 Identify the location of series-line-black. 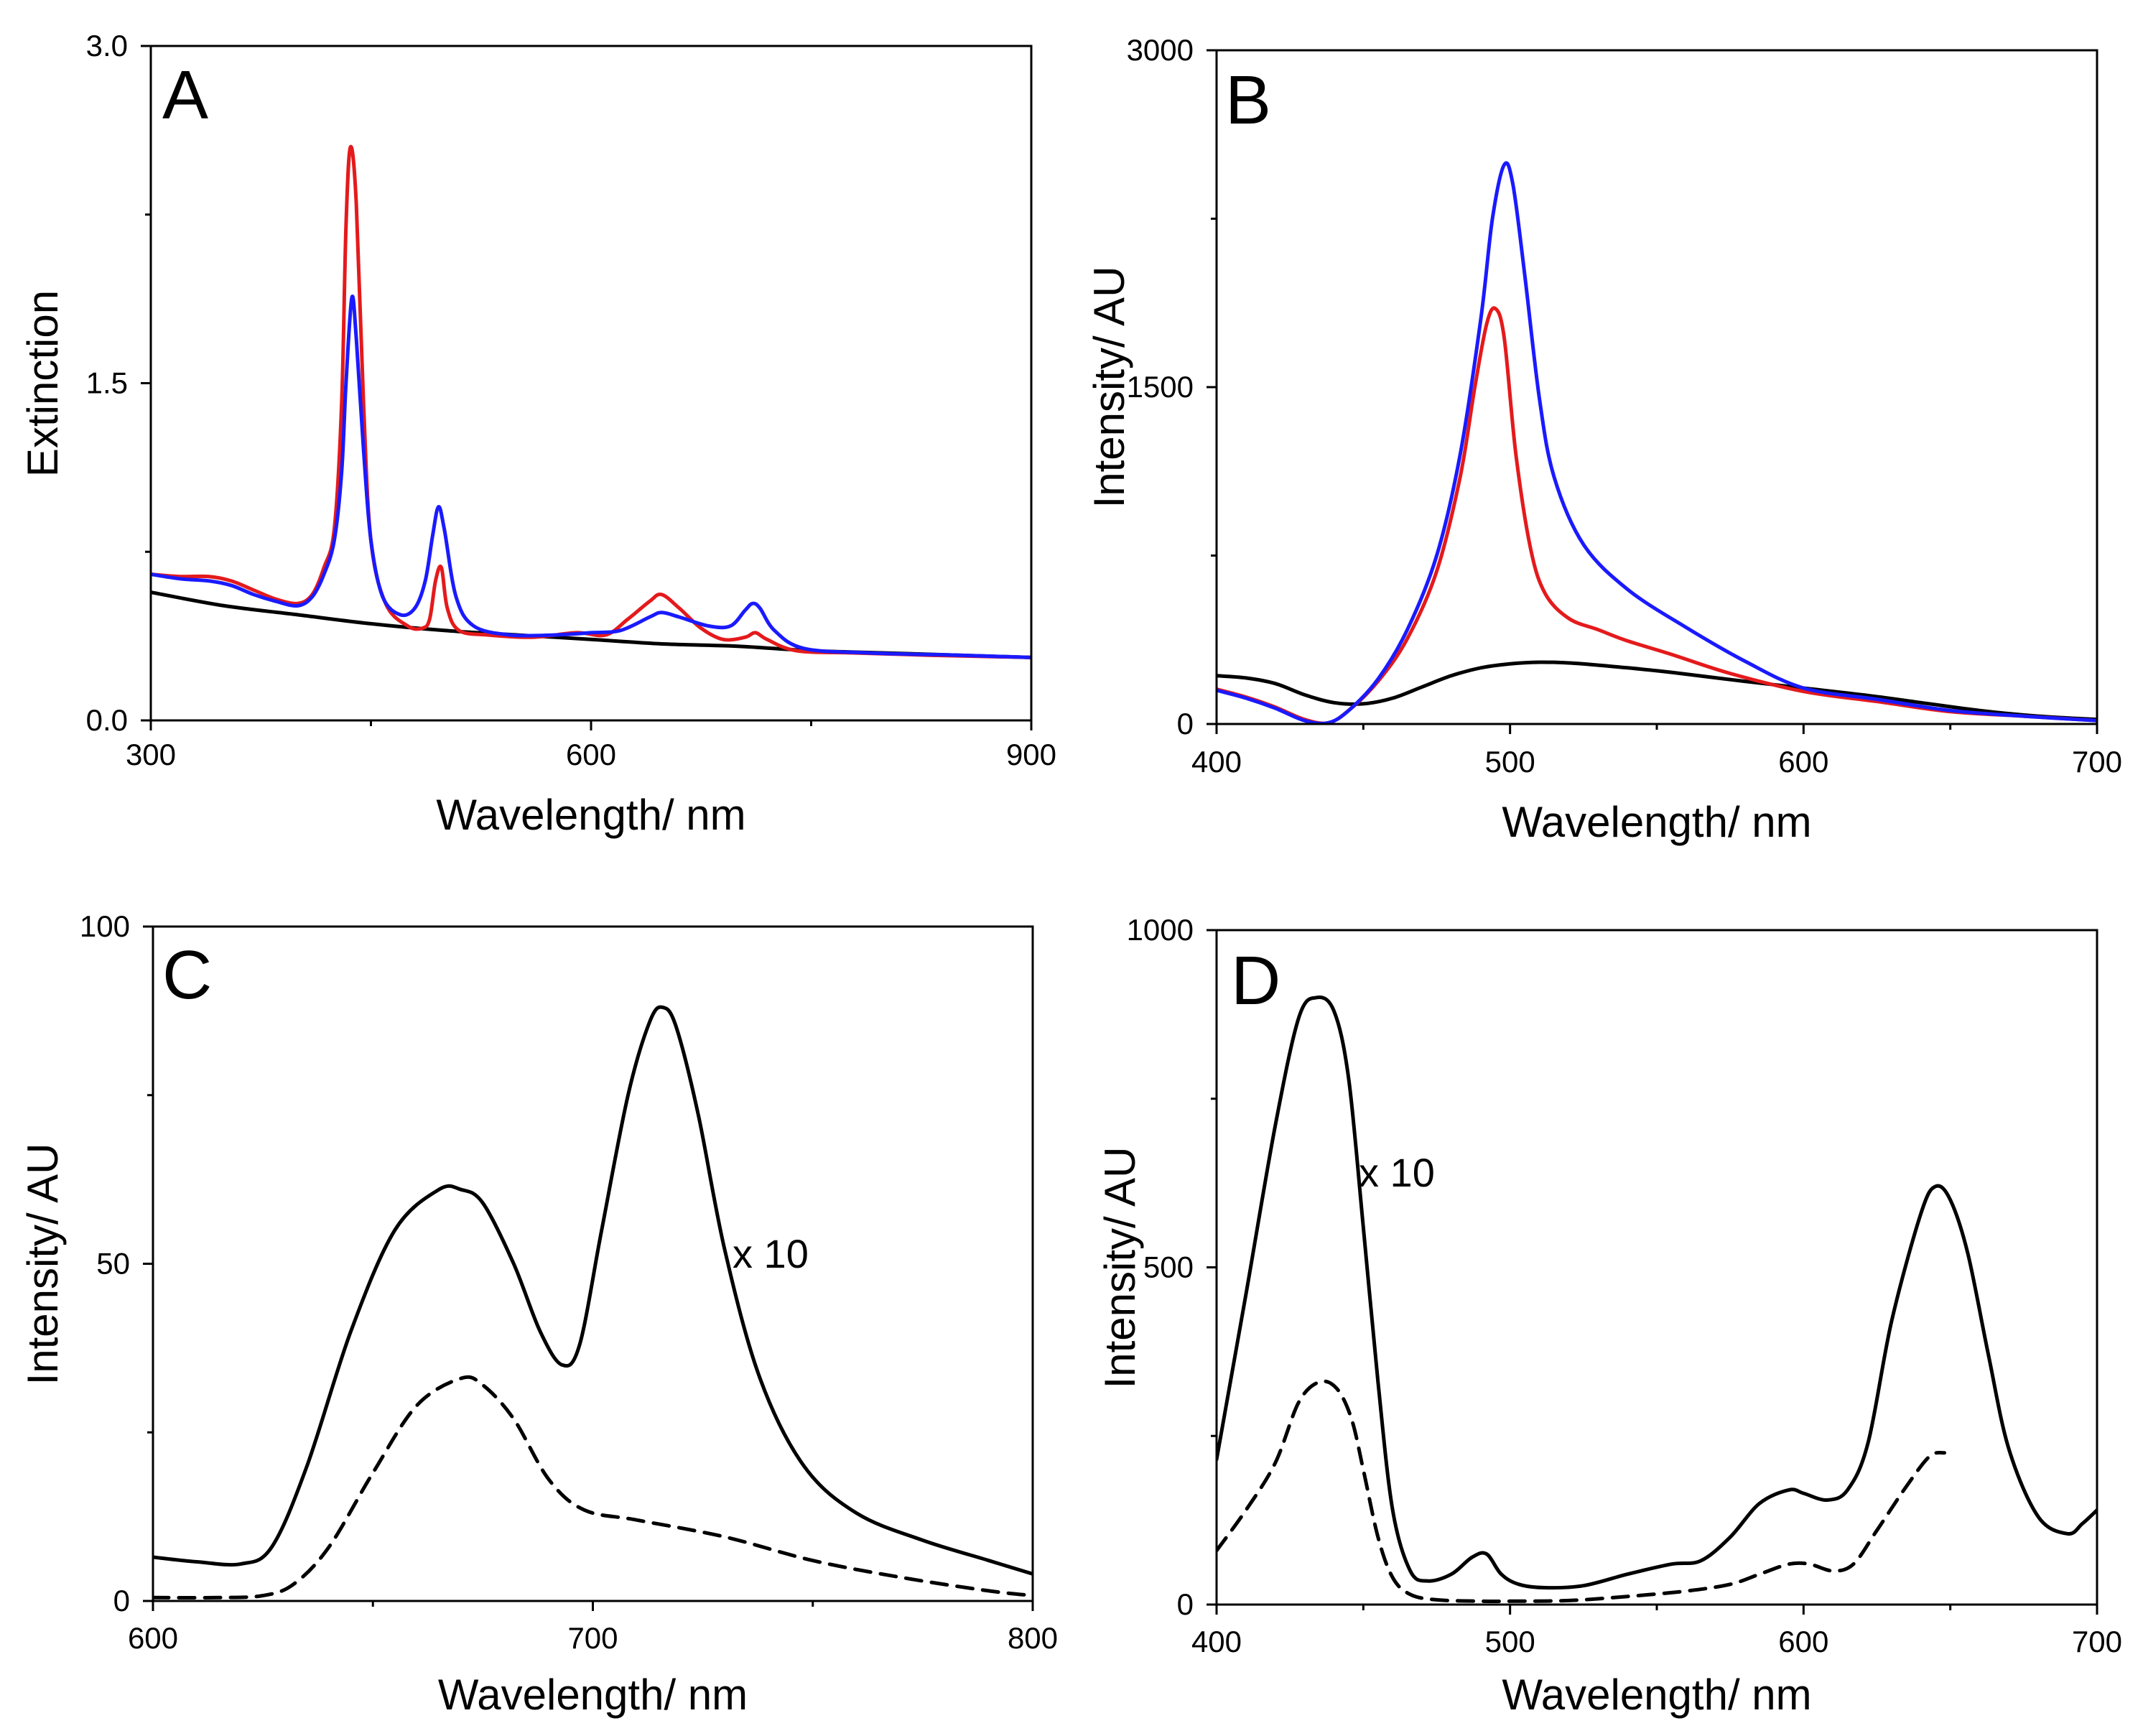
(1657, 691).